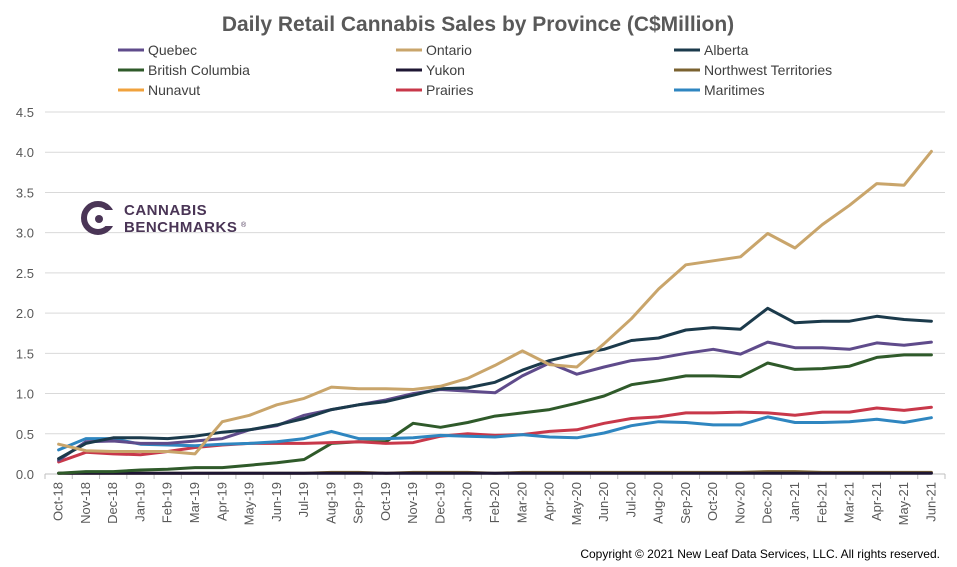 The width and height of the screenshot is (957, 567). I want to click on y-tick-label: 3.5, so click(25, 192).